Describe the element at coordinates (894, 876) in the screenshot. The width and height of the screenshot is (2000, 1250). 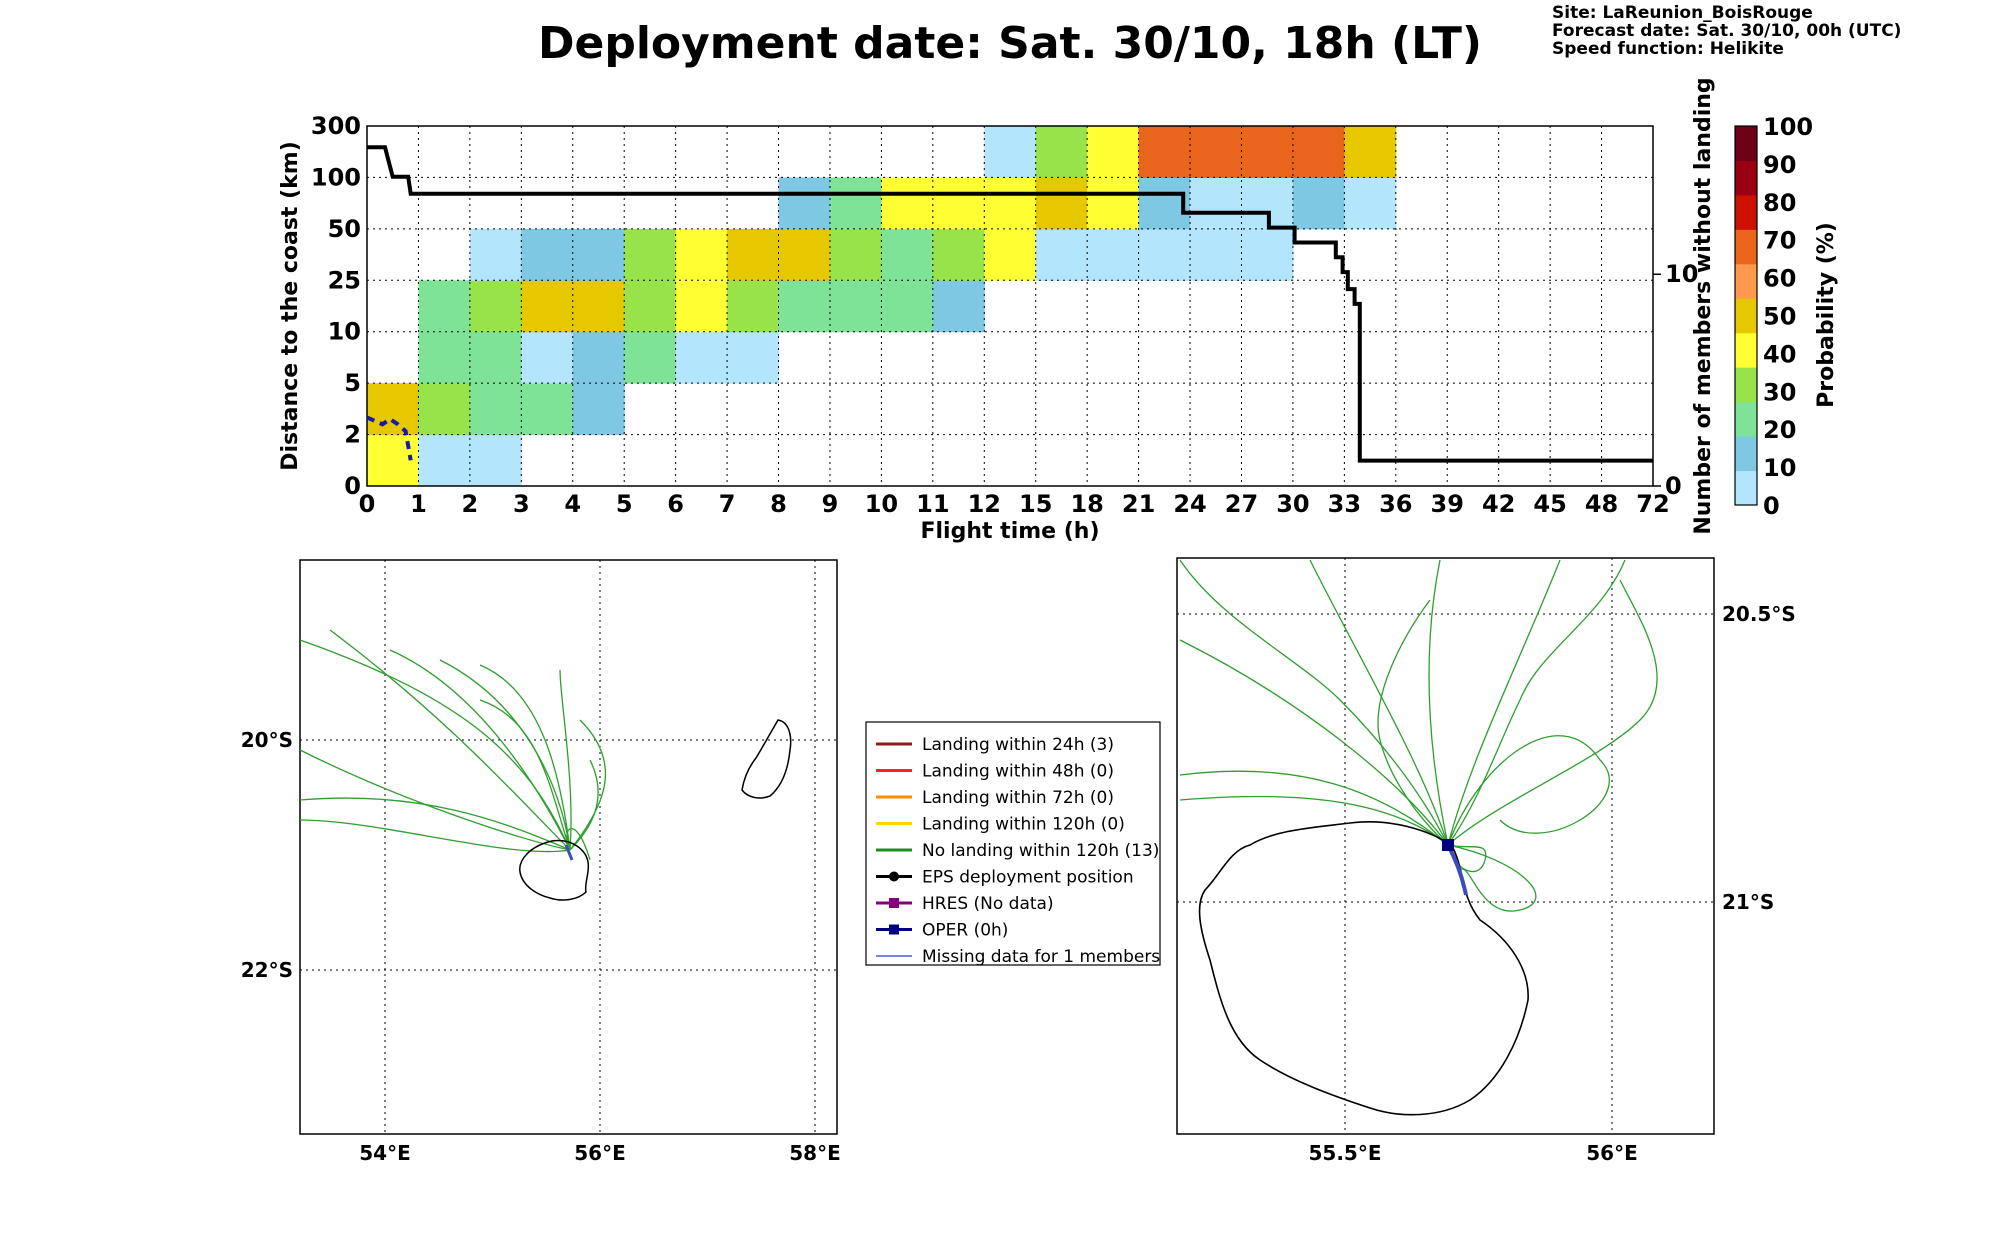
I see `legend-marker` at that location.